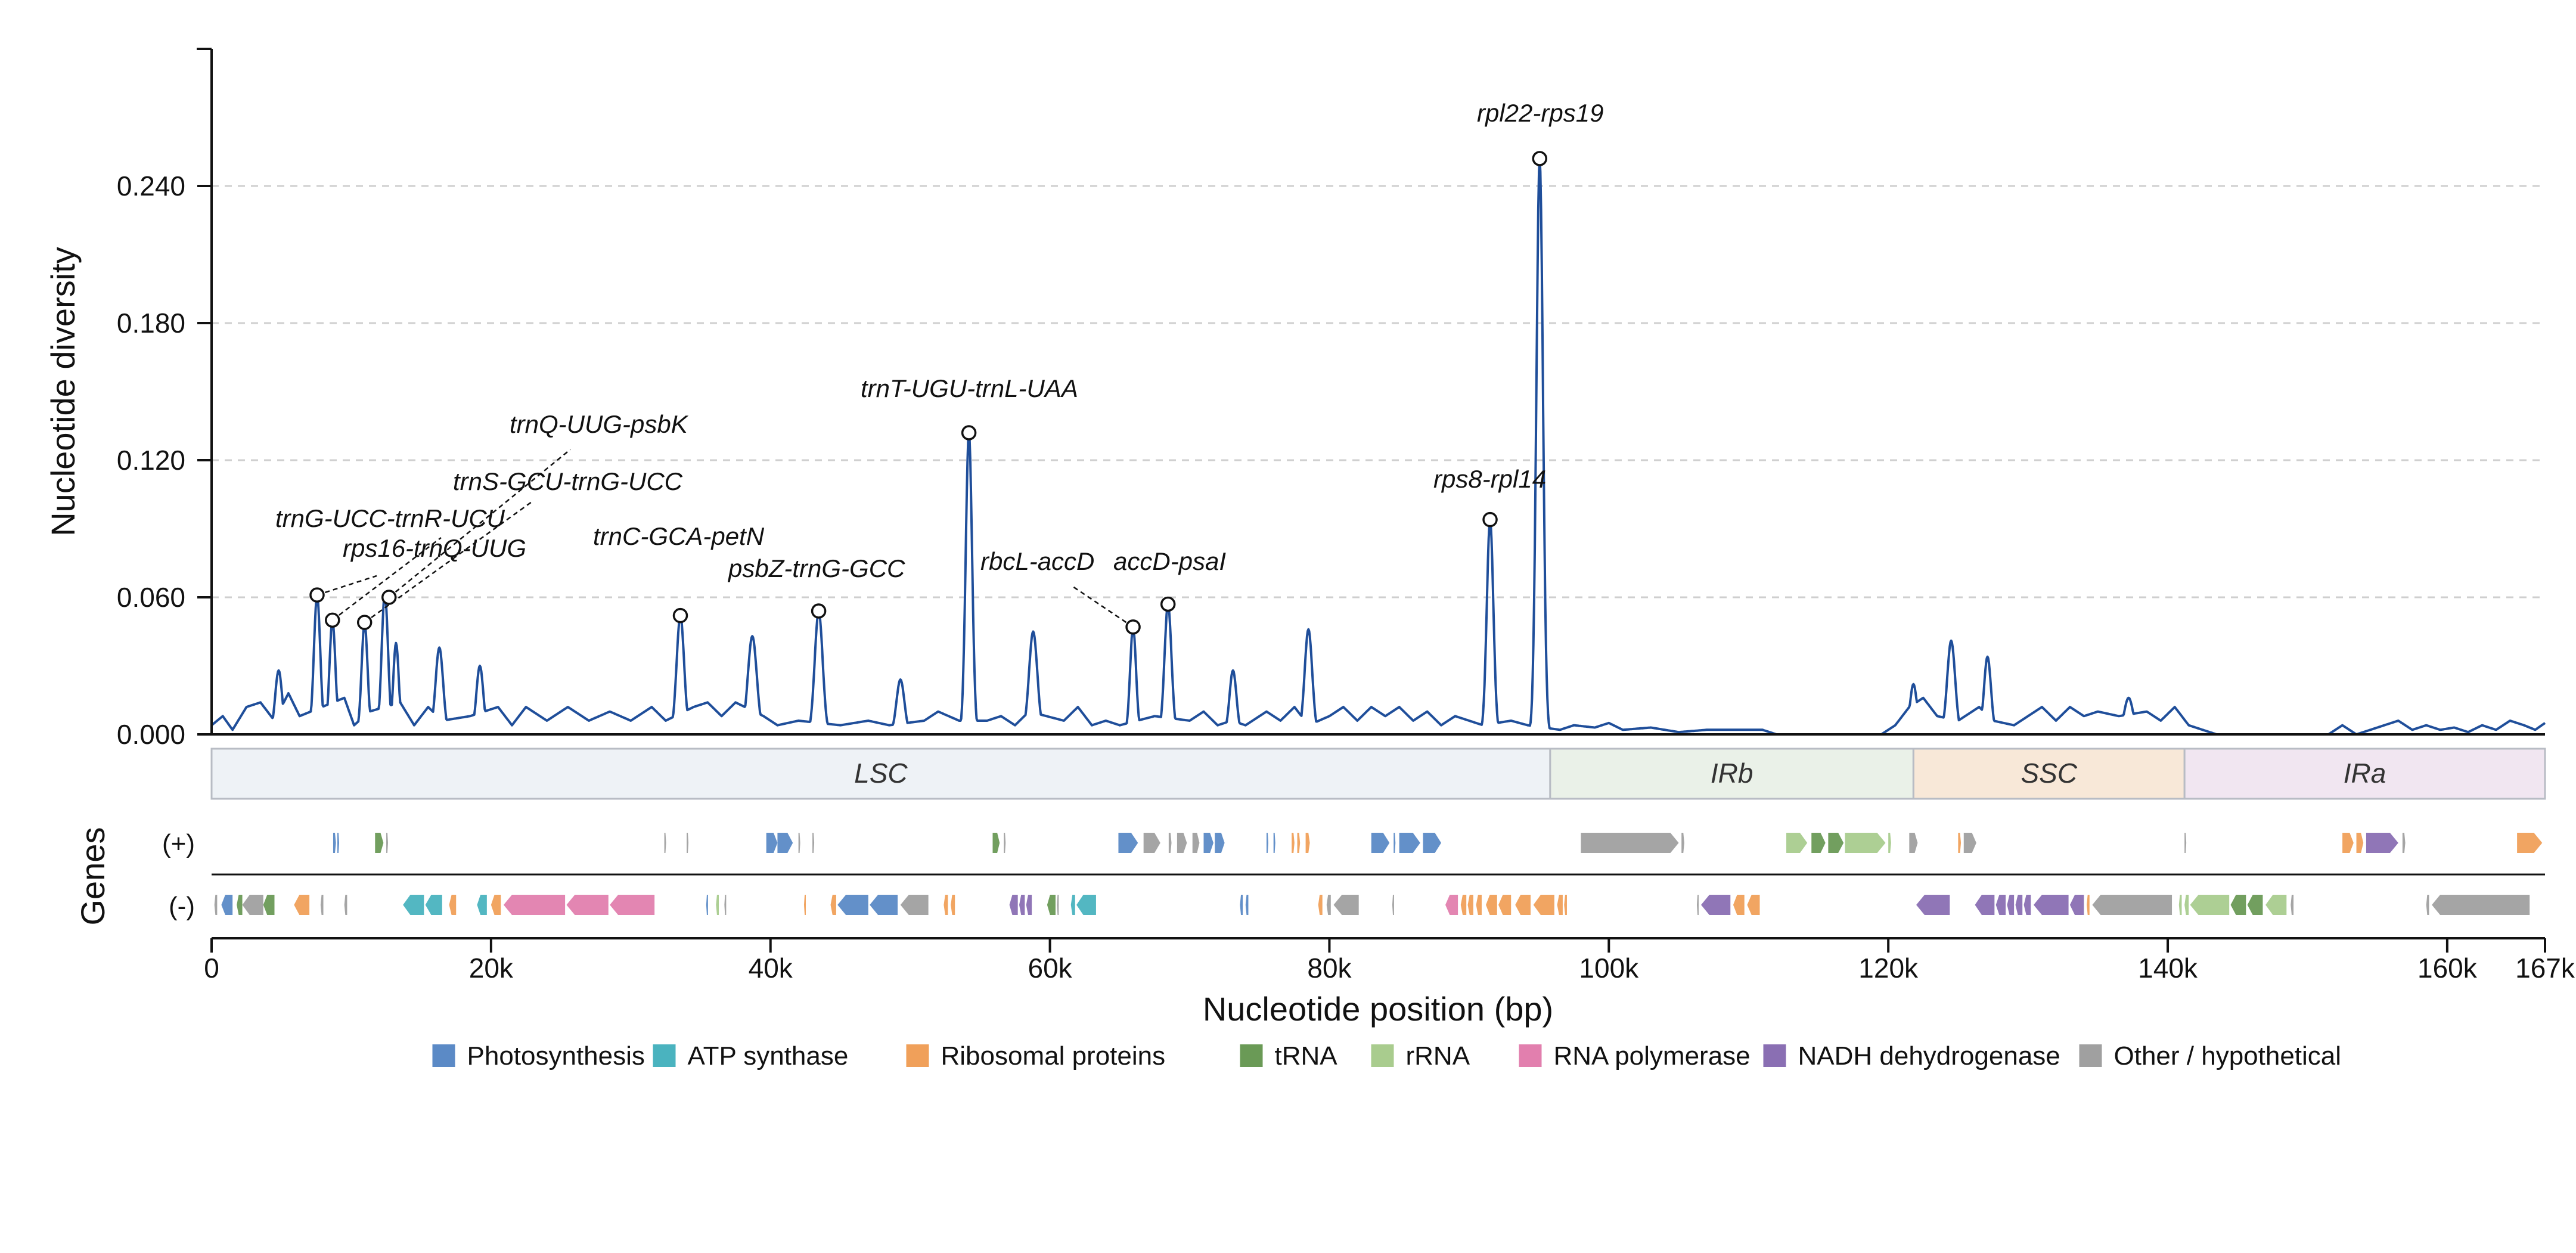  Describe the element at coordinates (1609, 968) in the screenshot. I see `x-tick-label: 100k` at that location.